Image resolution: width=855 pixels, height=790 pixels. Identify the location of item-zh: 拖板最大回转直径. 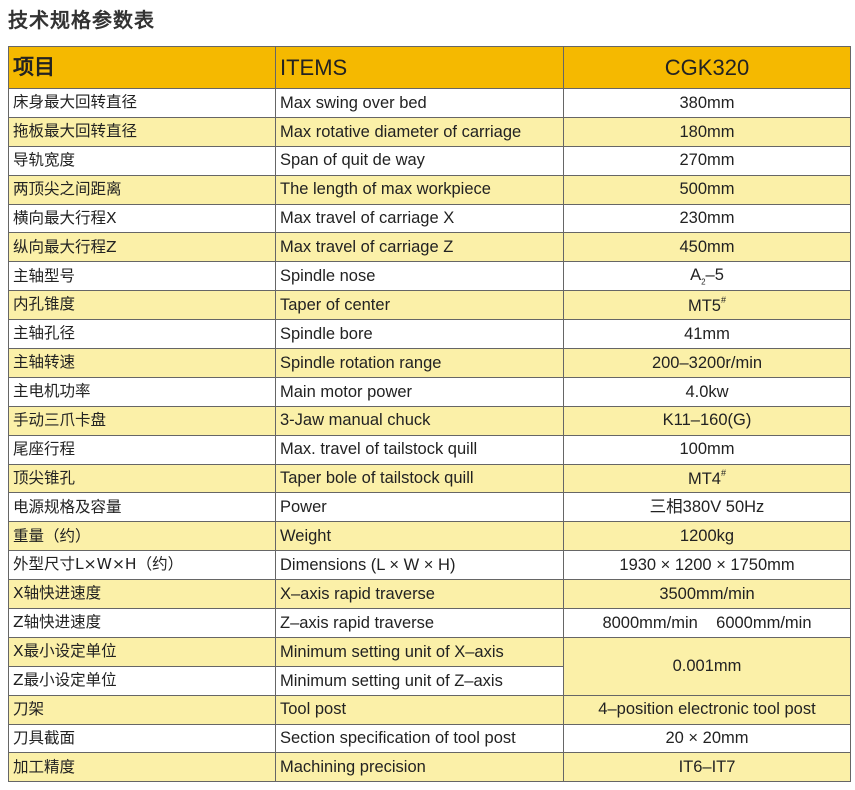
(142, 131).